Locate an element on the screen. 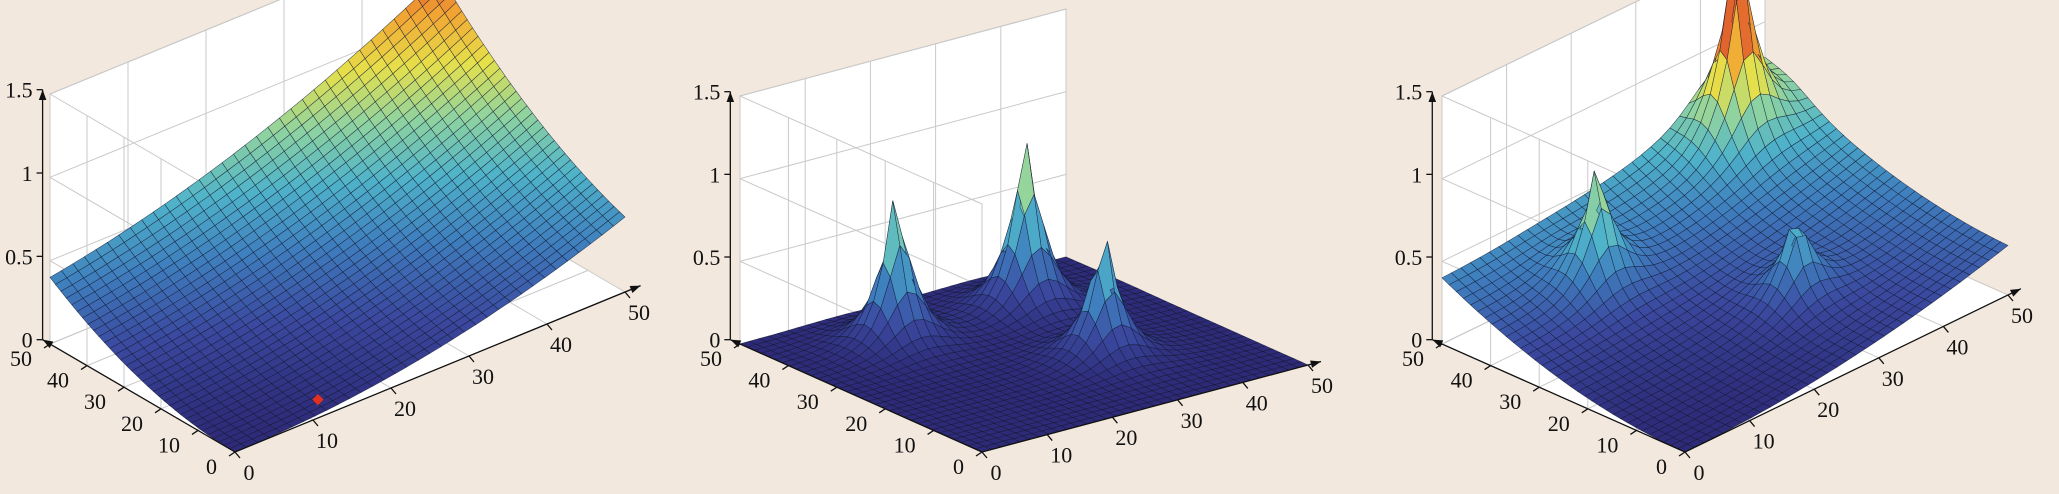  y-tick-label: 50 is located at coordinates (21, 358).